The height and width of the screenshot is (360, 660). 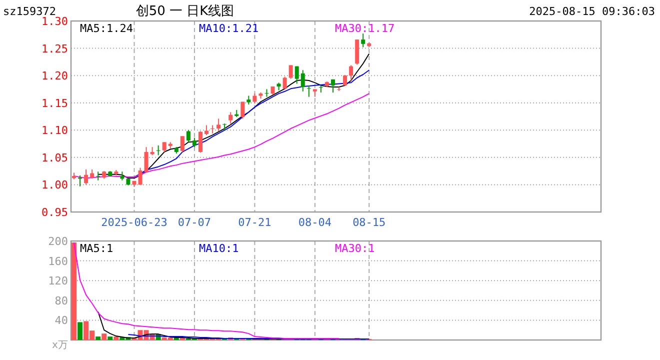 What do you see at coordinates (58, 281) in the screenshot?
I see `y-tick-label: 120` at bounding box center [58, 281].